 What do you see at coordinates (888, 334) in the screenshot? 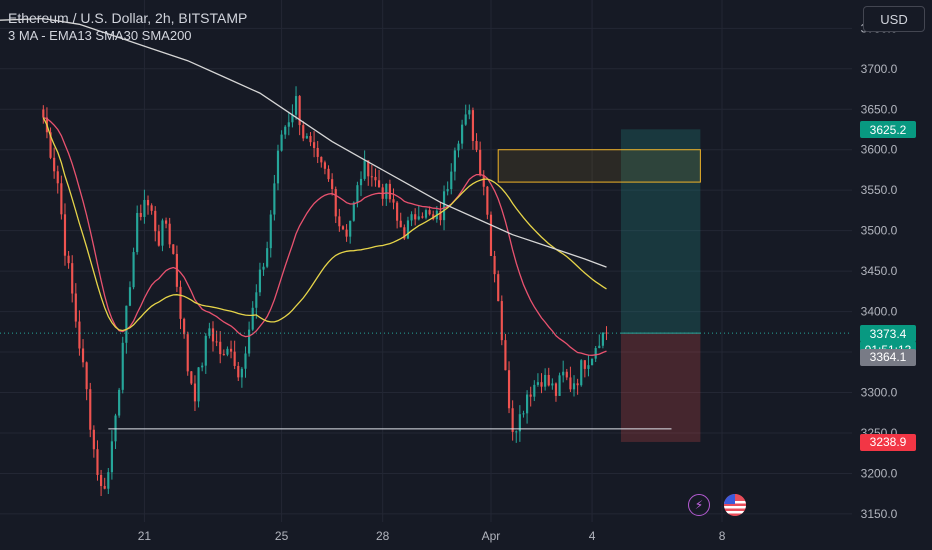
I see `last-price-label: 3373.4` at bounding box center [888, 334].